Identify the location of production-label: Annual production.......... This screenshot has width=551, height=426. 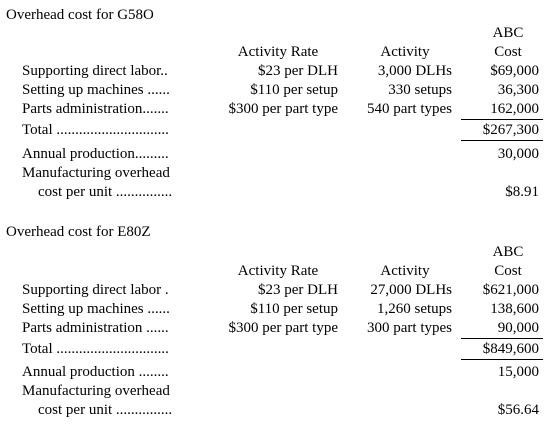
(95, 154).